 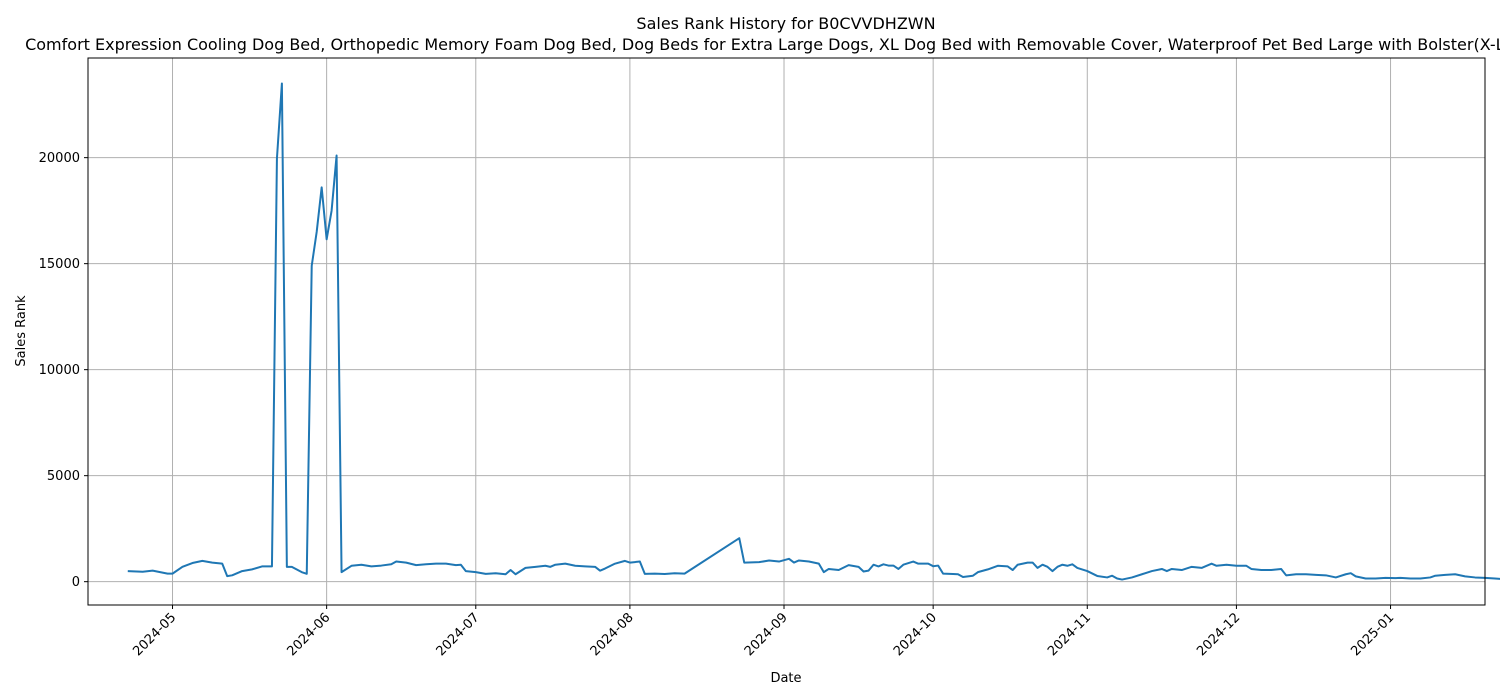 I want to click on x-tick-label: 2024-10, so click(x=915, y=634).